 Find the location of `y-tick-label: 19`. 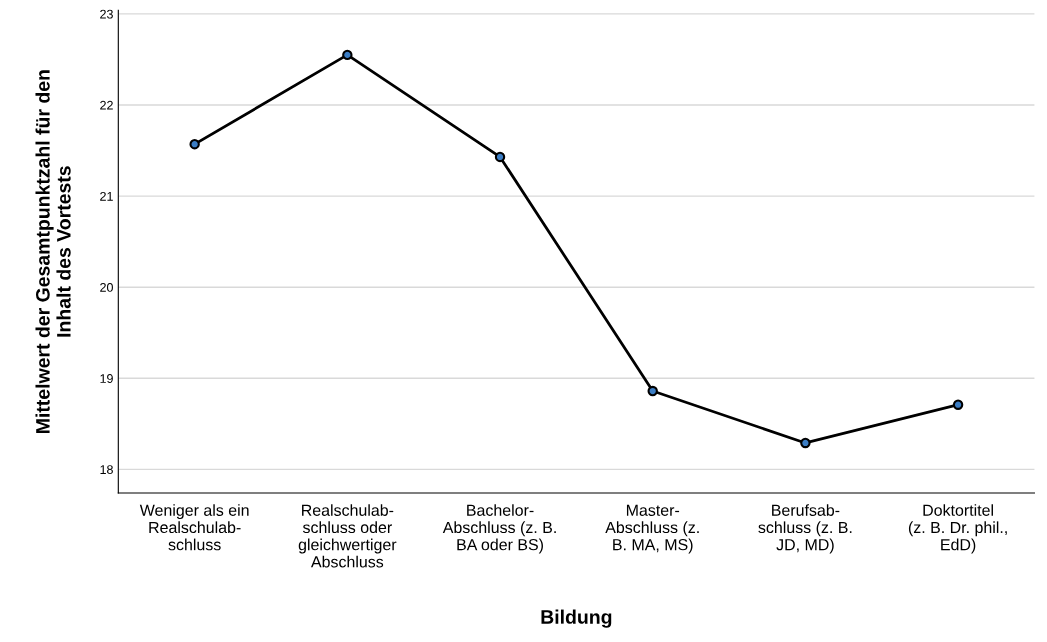

y-tick-label: 19 is located at coordinates (106, 378).